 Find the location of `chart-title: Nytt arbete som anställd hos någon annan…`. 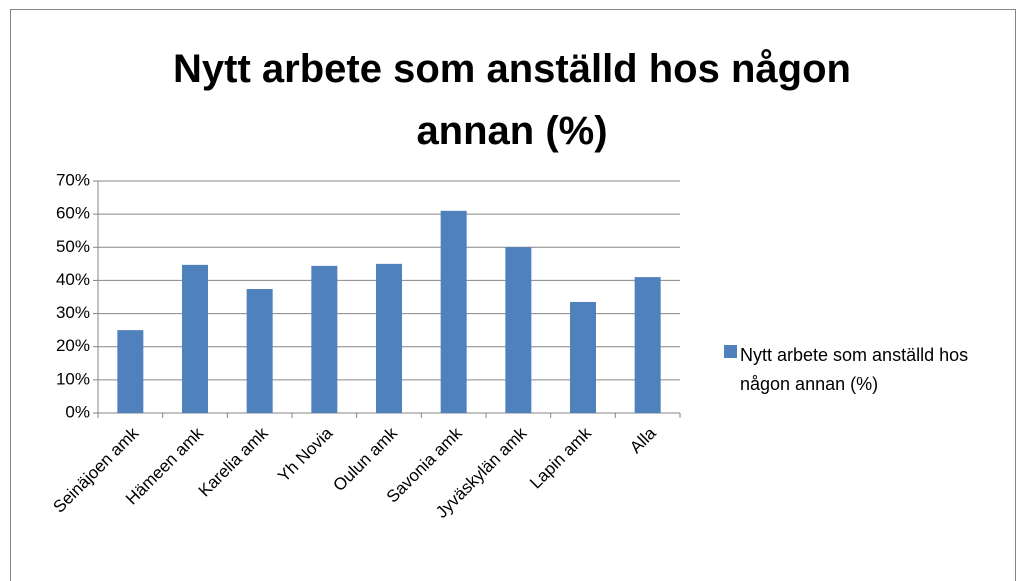

chart-title: Nytt arbete som anställd hos någon annan… is located at coordinates (512, 100).